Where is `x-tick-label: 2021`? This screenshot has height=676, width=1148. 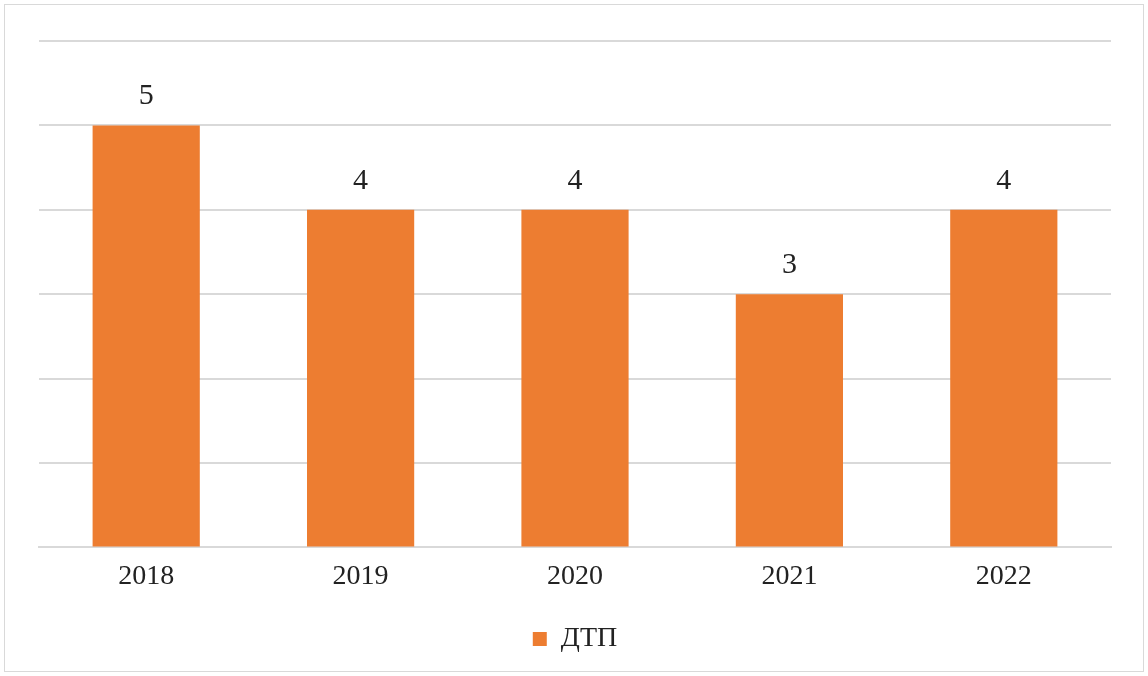 x-tick-label: 2021 is located at coordinates (789, 574).